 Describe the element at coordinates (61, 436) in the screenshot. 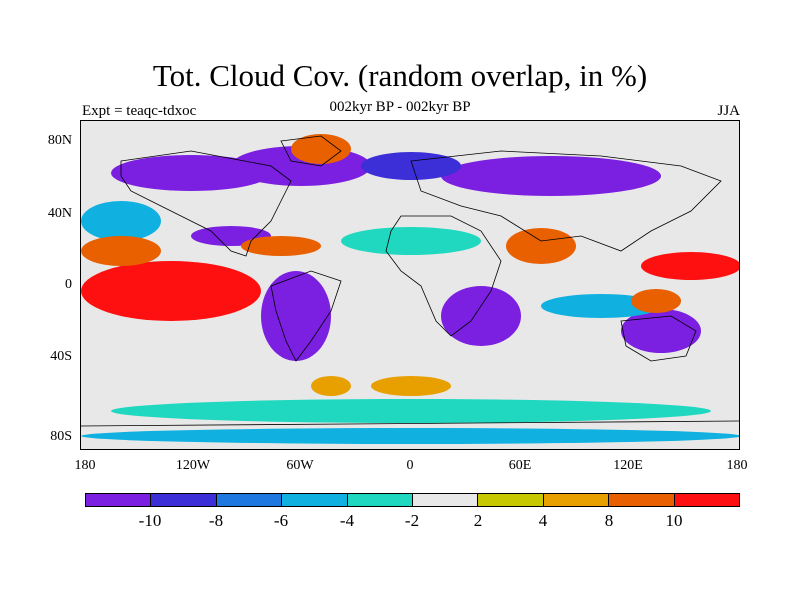

I see `lat-label: 80S` at that location.